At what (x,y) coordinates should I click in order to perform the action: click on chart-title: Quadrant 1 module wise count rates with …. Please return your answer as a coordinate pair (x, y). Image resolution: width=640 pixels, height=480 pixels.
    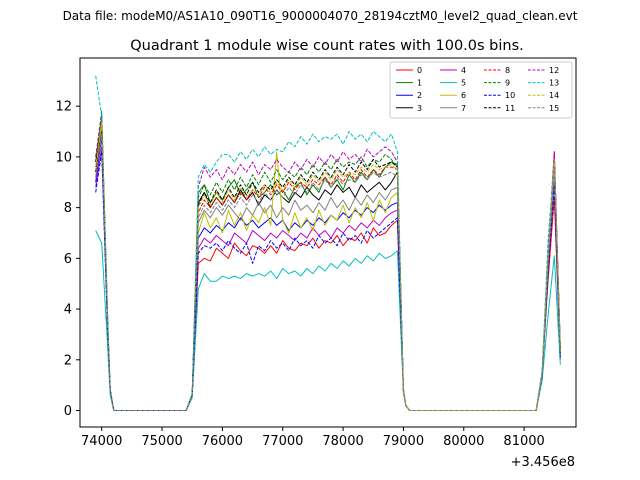
    Looking at the image, I should click on (327, 46).